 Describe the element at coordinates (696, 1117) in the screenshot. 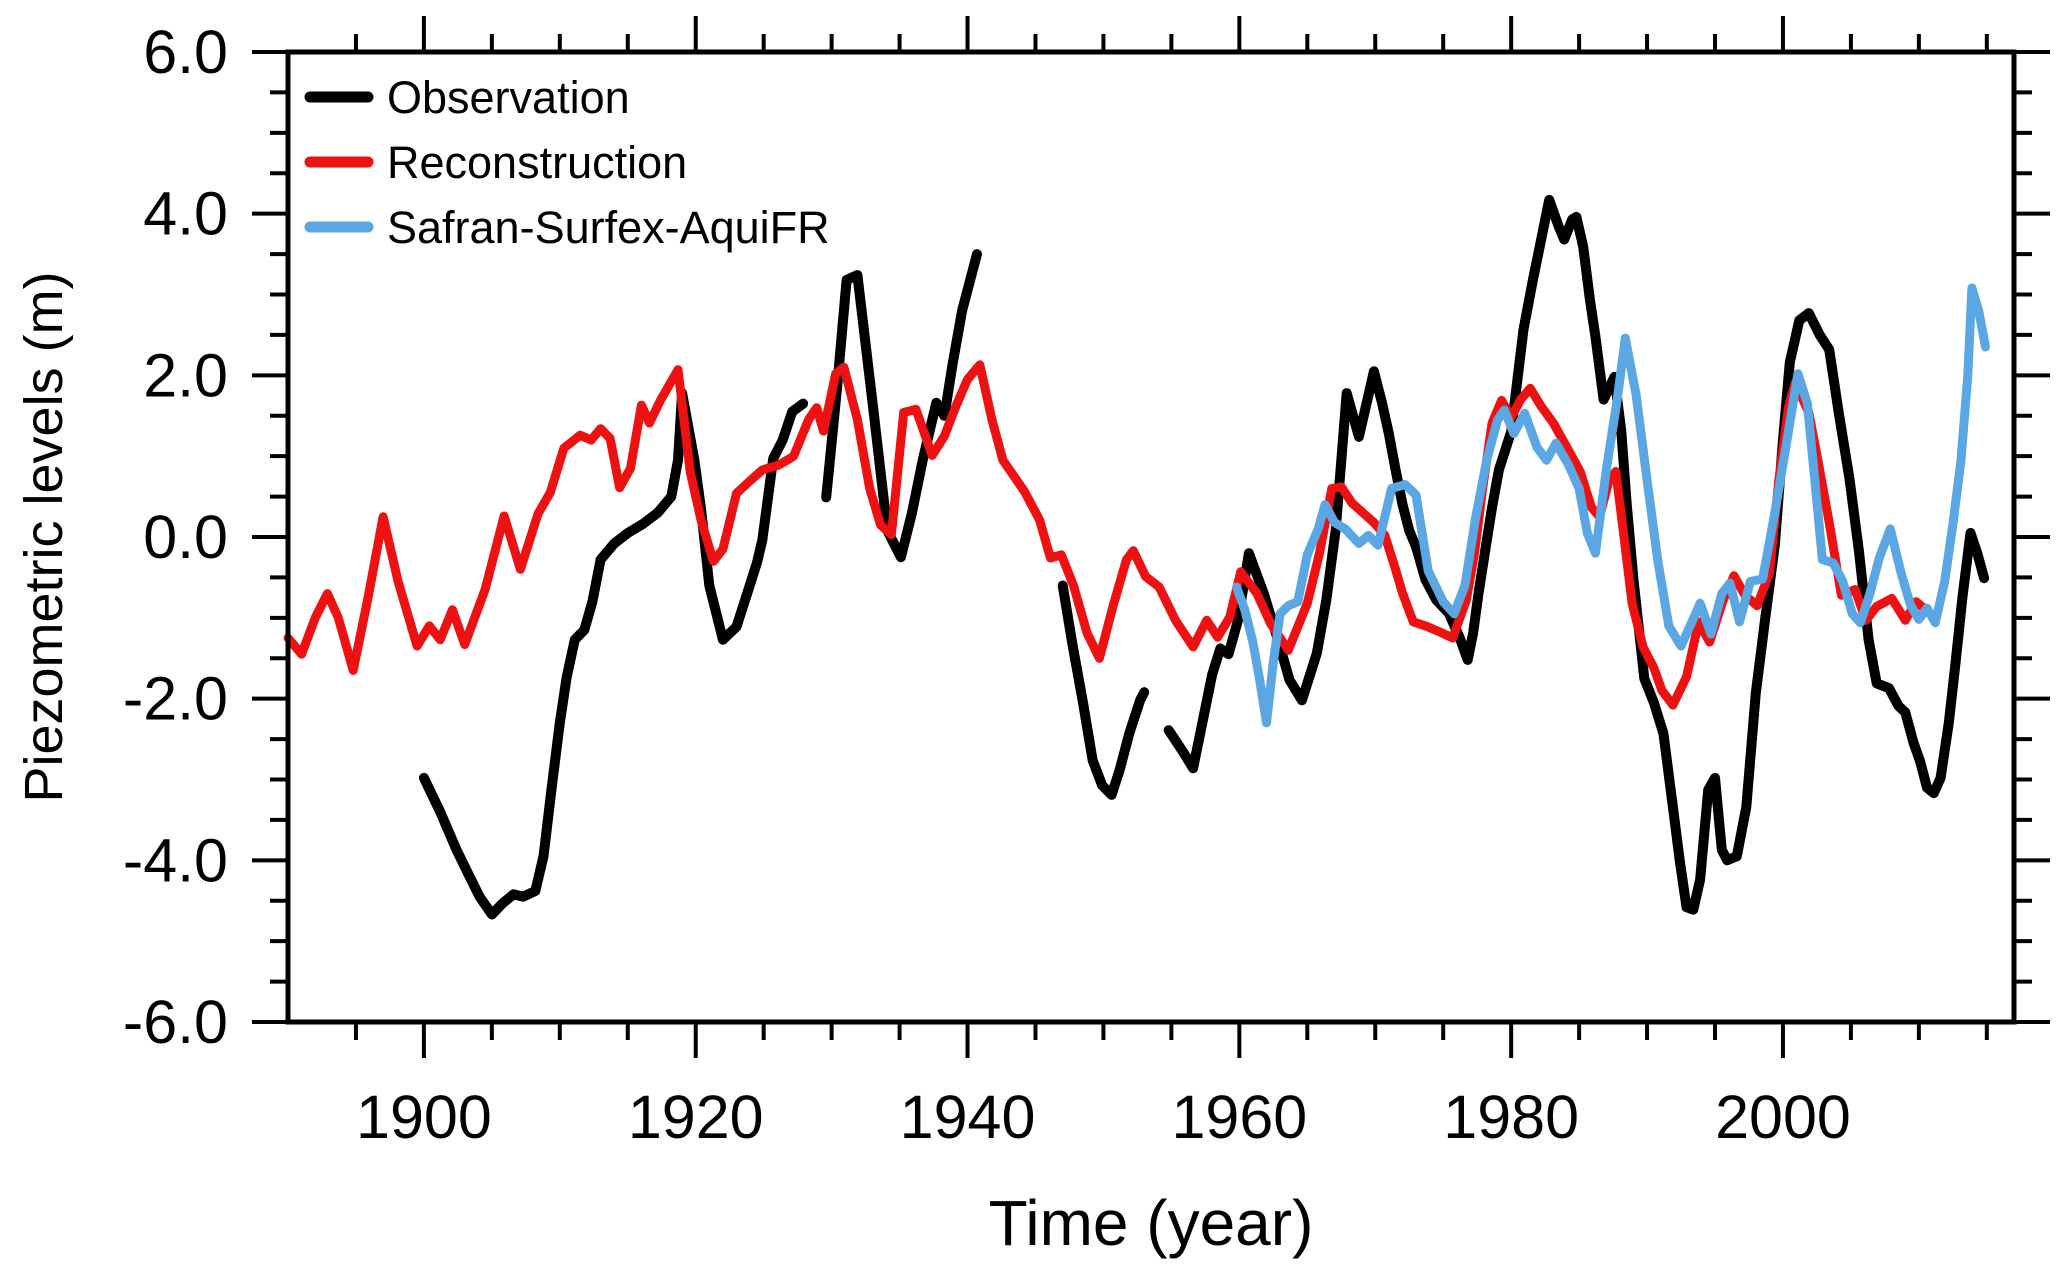

I see `x-tick-label: 1920` at that location.